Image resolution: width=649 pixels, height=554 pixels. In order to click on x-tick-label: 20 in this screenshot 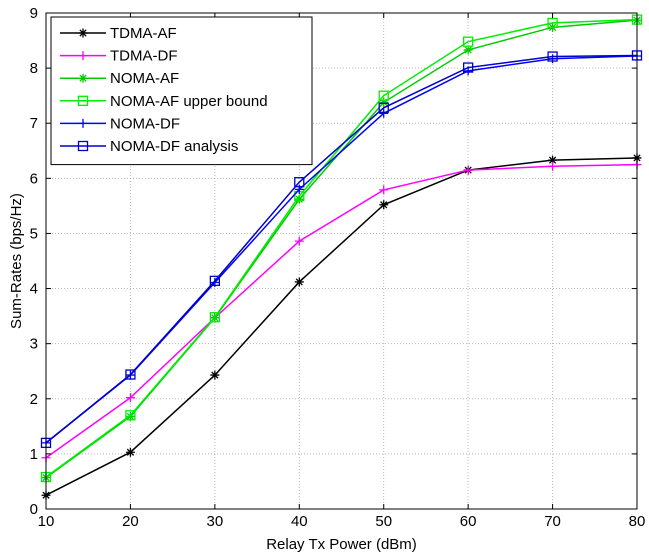, I will do `click(130, 521)`.